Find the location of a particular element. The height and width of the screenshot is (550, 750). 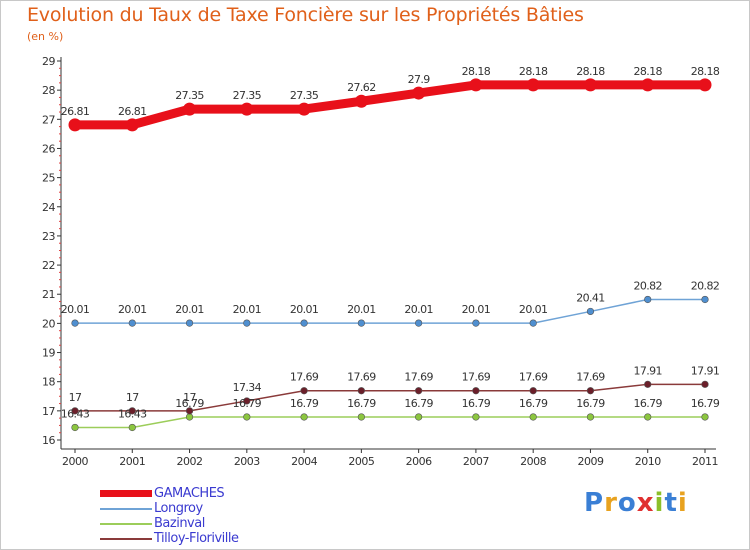

y-tick-label: 26 is located at coordinates (48, 148).